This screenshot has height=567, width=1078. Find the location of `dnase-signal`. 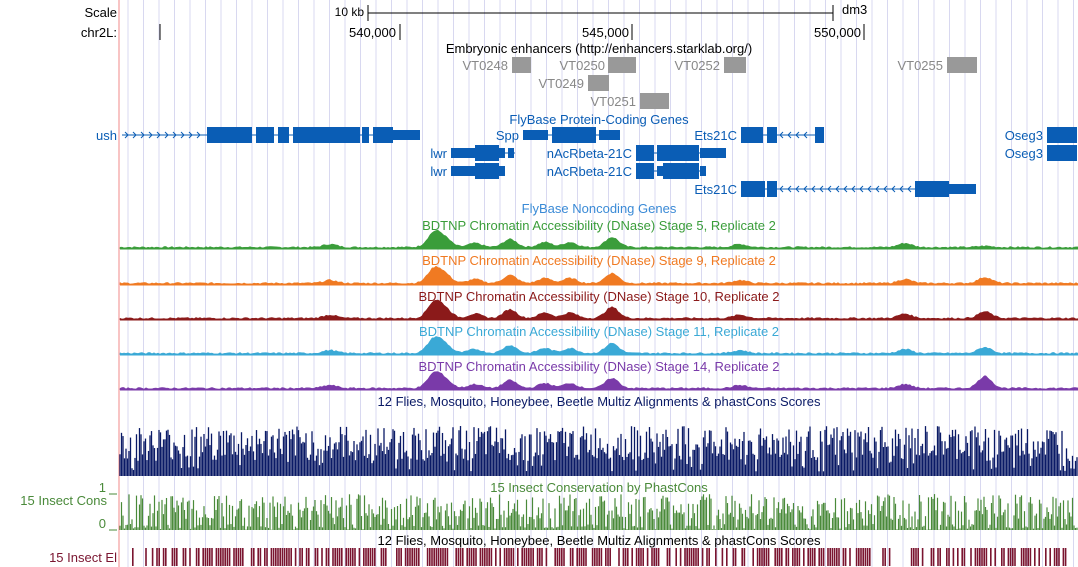

dnase-signal is located at coordinates (598, 381).